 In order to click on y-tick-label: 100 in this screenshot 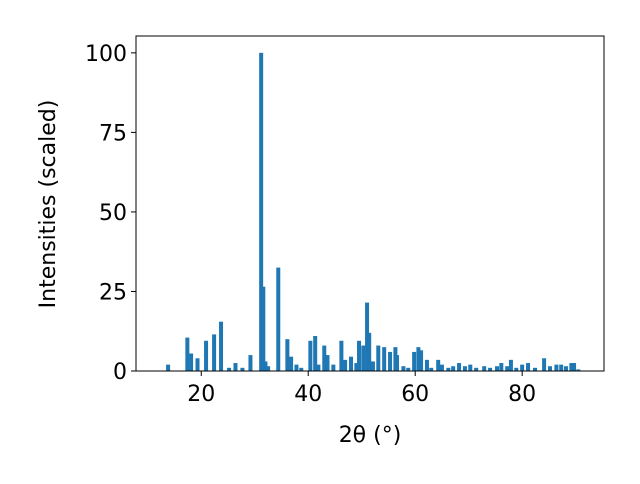, I will do `click(106, 54)`.